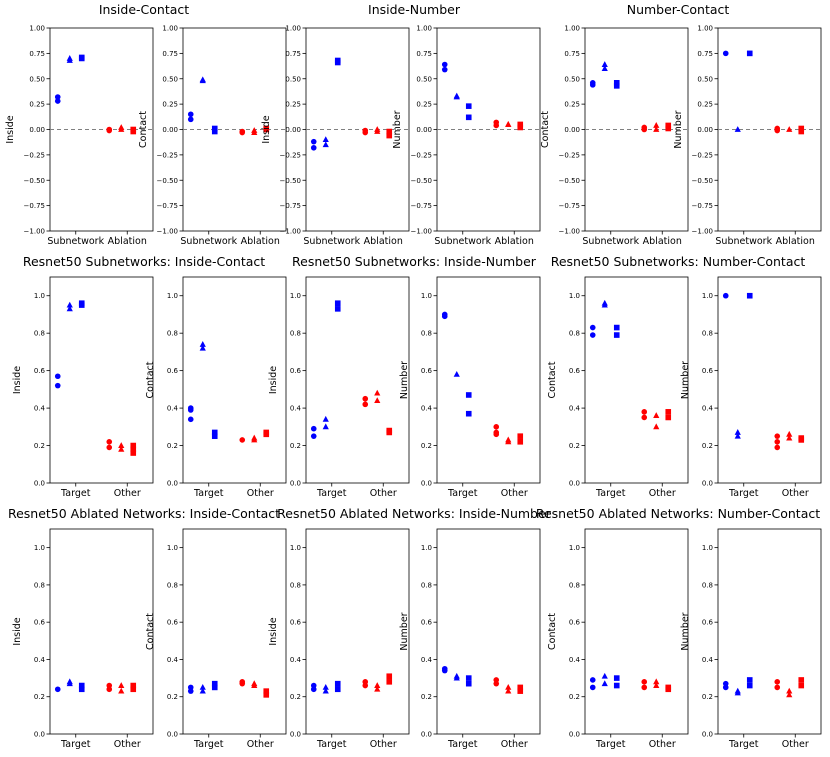 Image resolution: width=830 pixels, height=757 pixels. What do you see at coordinates (383, 241) in the screenshot?
I see `x-tick-label: Ablation` at bounding box center [383, 241].